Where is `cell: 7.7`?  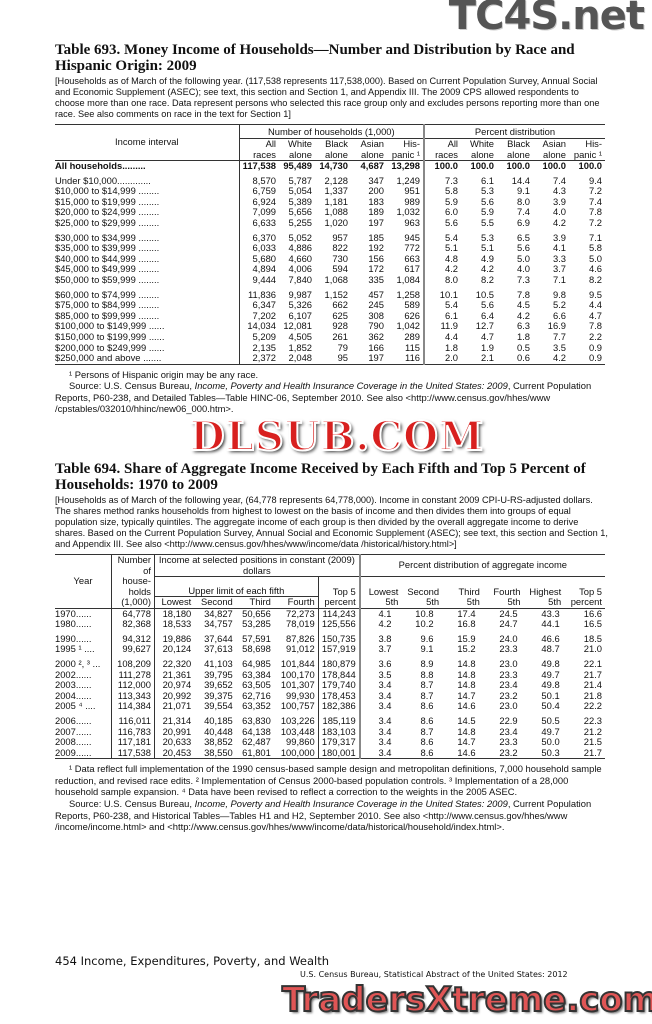
cell: 7.7 is located at coordinates (559, 336).